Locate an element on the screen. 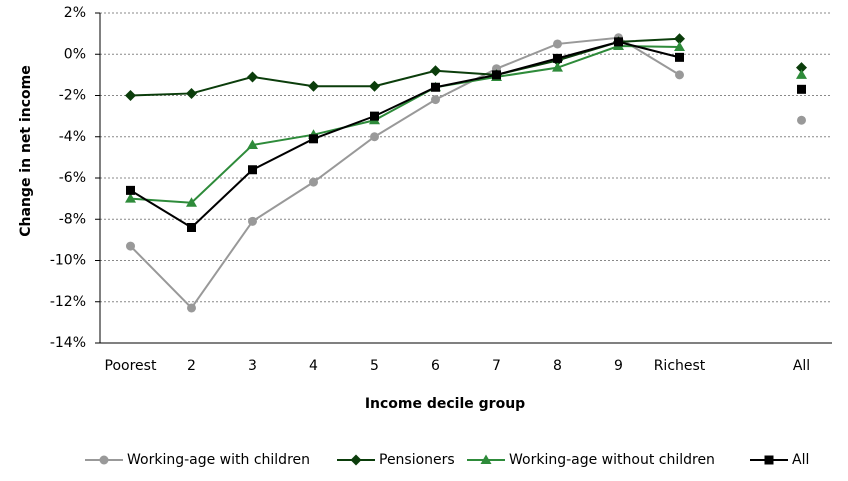 The image size is (848, 481). legend-label: Working-age without children is located at coordinates (612, 460).